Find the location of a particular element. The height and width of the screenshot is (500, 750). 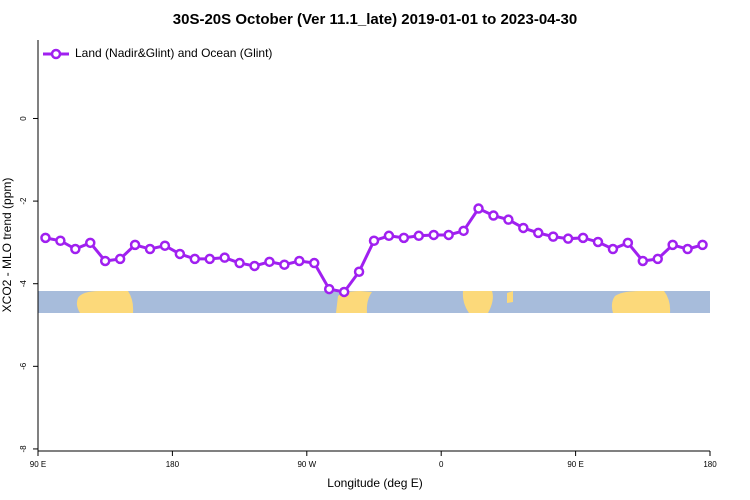

ocean-band is located at coordinates (374, 302).